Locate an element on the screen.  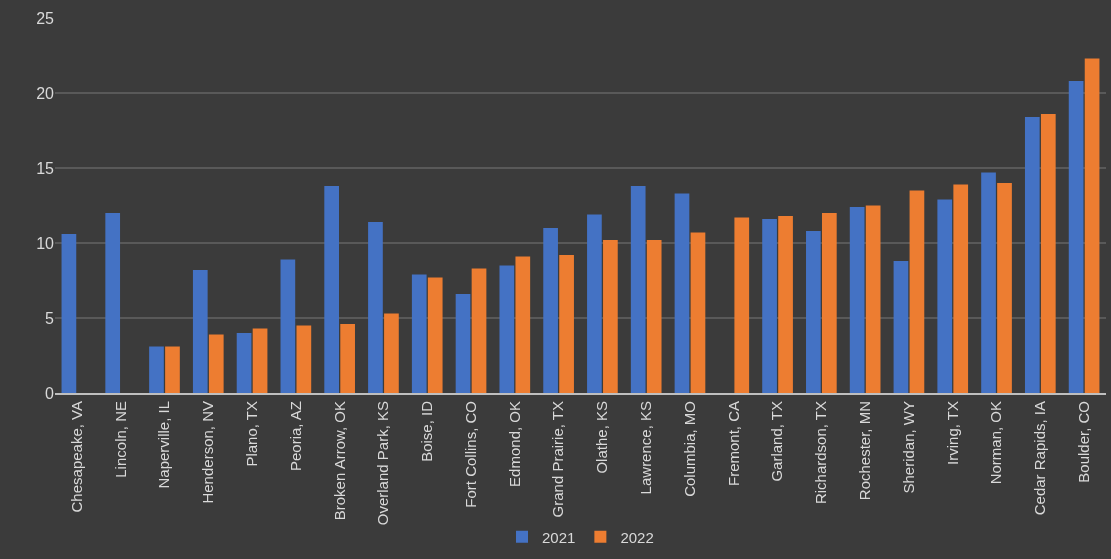
x-tick-label: Grand Prairie, TX is located at coordinates (558, 459).